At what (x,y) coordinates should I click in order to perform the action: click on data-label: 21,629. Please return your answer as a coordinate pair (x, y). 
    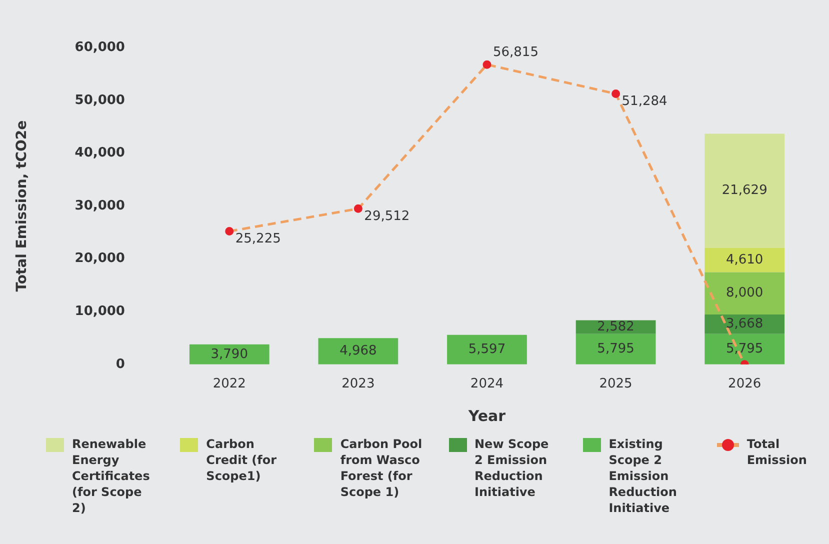
    Looking at the image, I should click on (745, 190).